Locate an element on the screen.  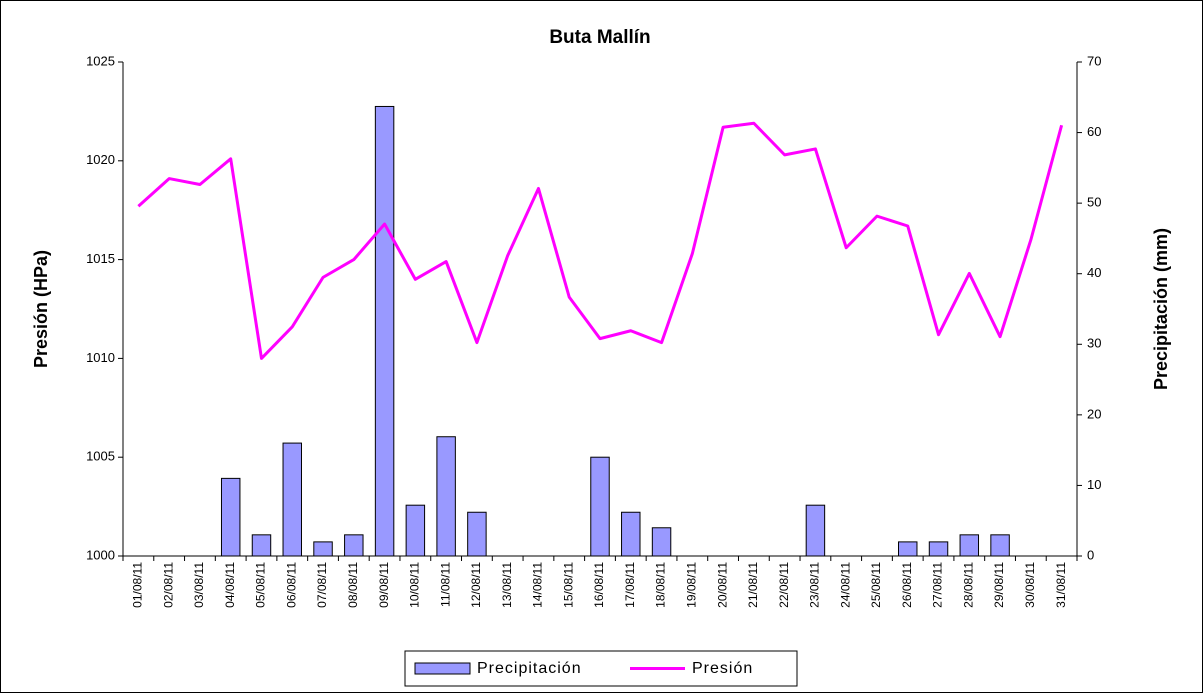
x-tick-label: 16/08/11 is located at coordinates (599, 585).